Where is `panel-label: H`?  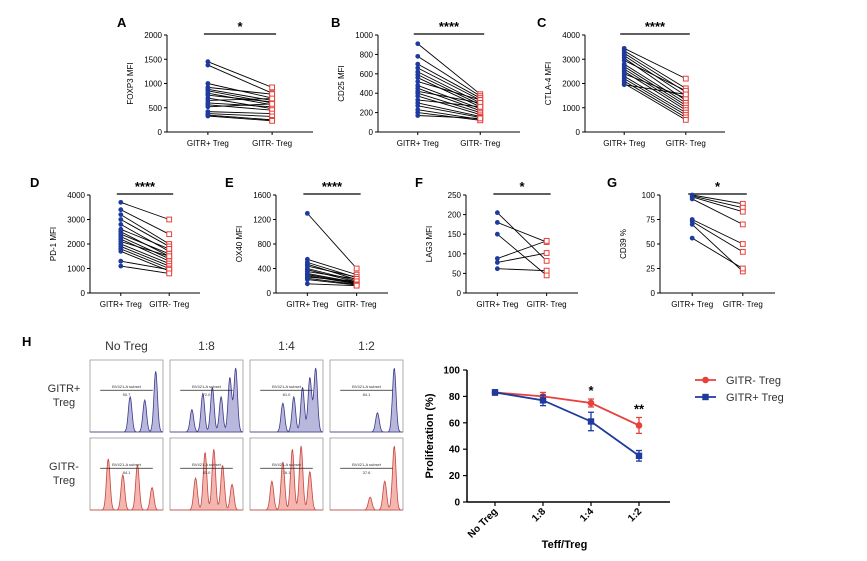 panel-label: H is located at coordinates (26, 341).